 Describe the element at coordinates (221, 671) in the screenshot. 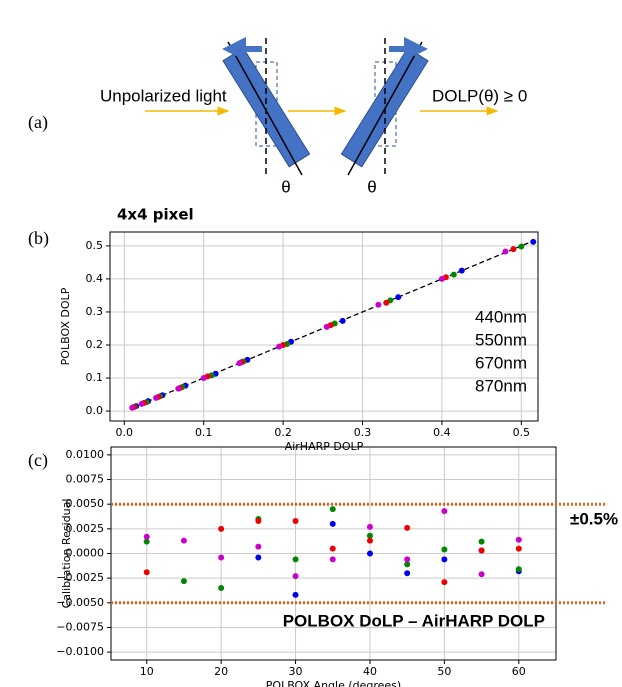

I see `x-tick-label: 20` at that location.